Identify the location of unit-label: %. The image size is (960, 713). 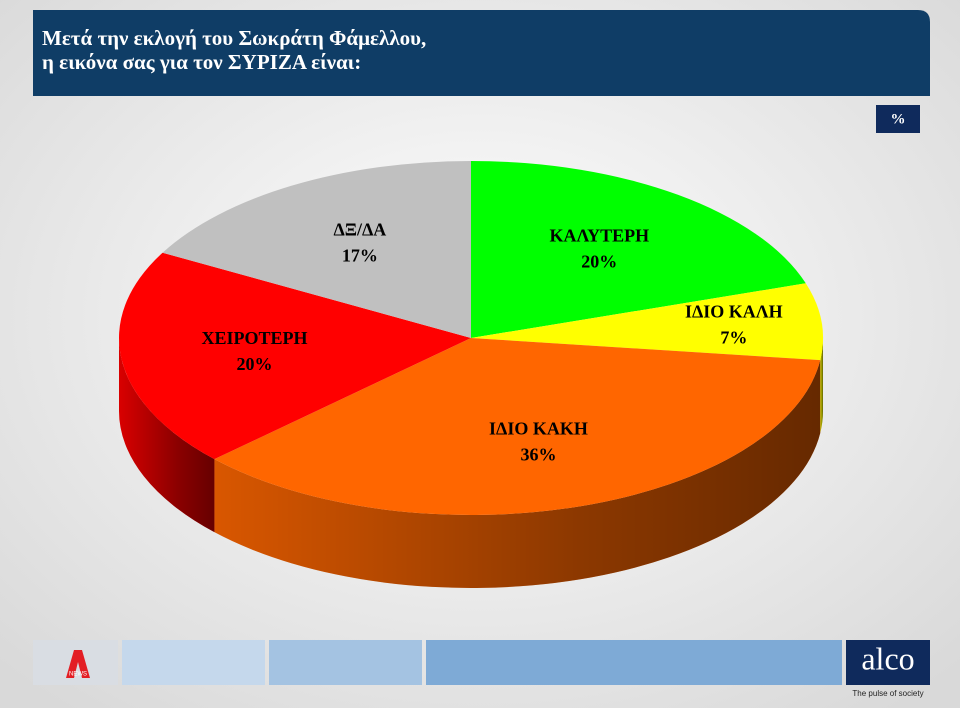
(898, 119).